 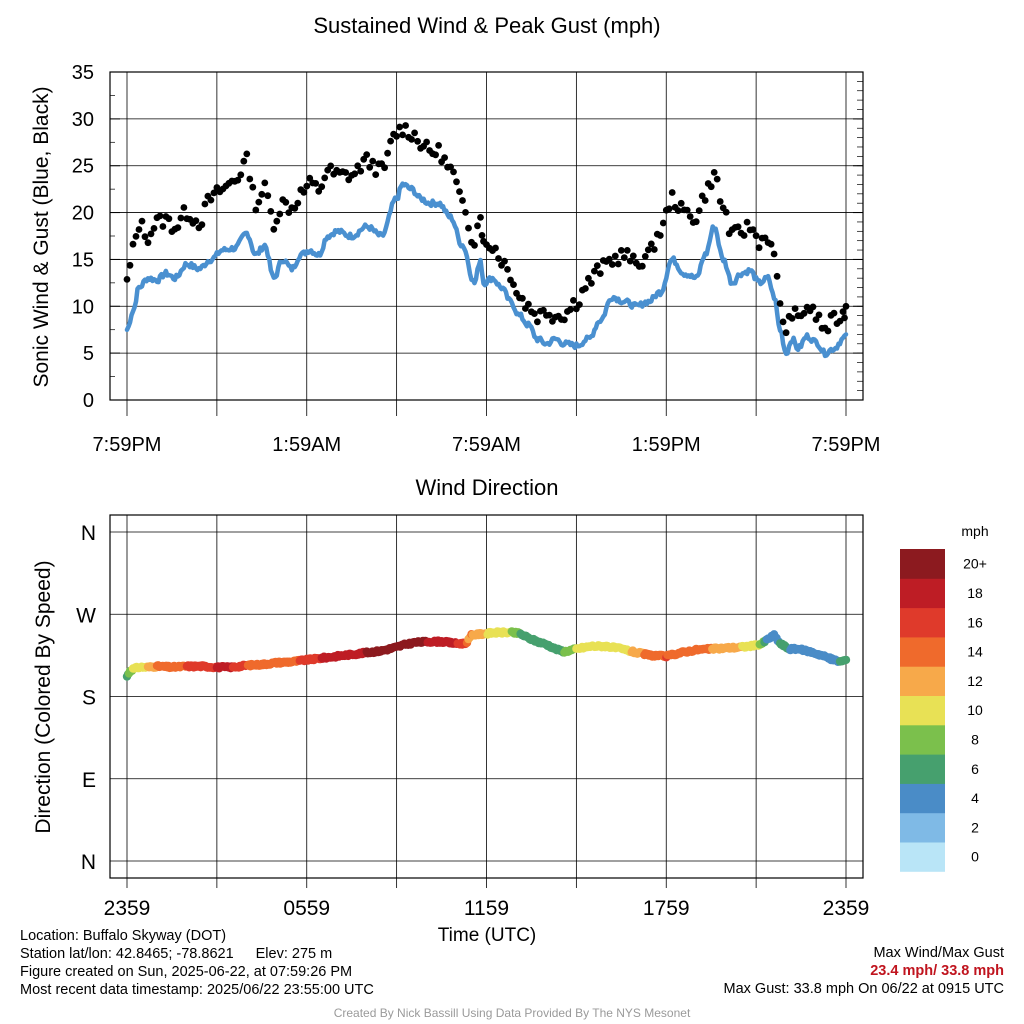 I want to click on colorbar-level-label: 0, so click(x=975, y=857).